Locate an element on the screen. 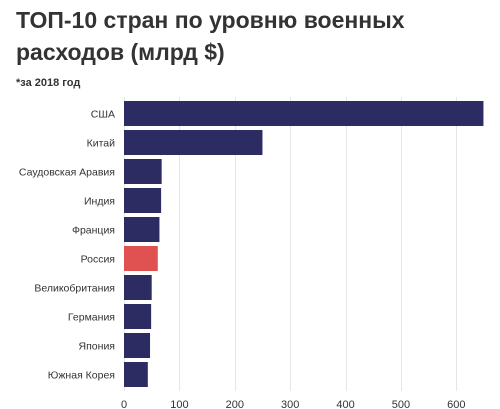 This screenshot has height=409, width=500. category-label: Великобритания is located at coordinates (74, 289).